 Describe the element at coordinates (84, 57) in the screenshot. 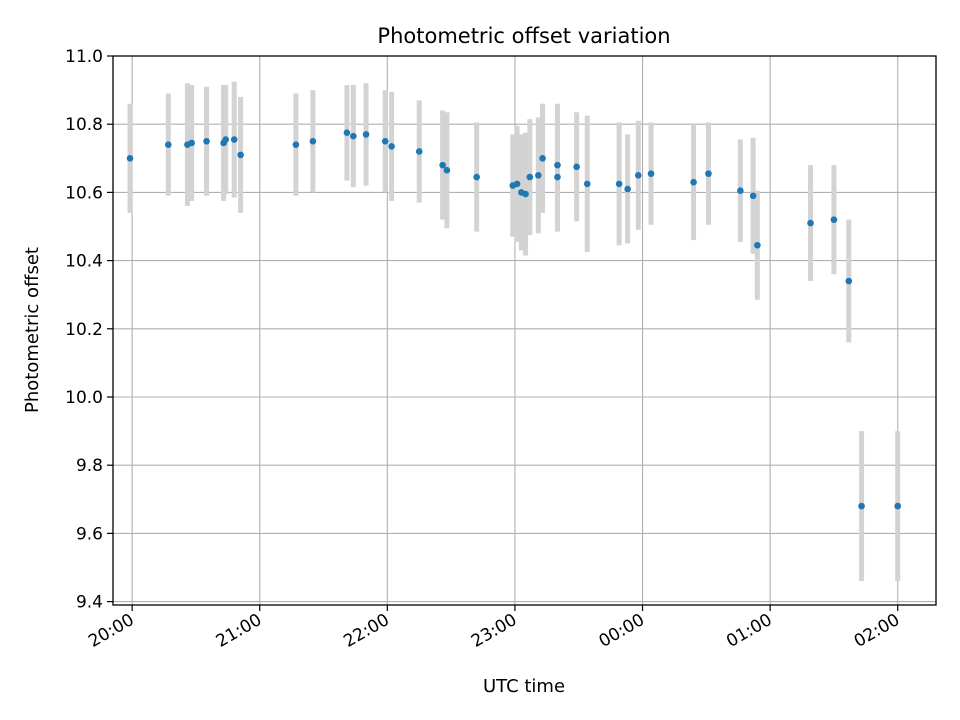

I see `y-tick-label: 11.0` at that location.